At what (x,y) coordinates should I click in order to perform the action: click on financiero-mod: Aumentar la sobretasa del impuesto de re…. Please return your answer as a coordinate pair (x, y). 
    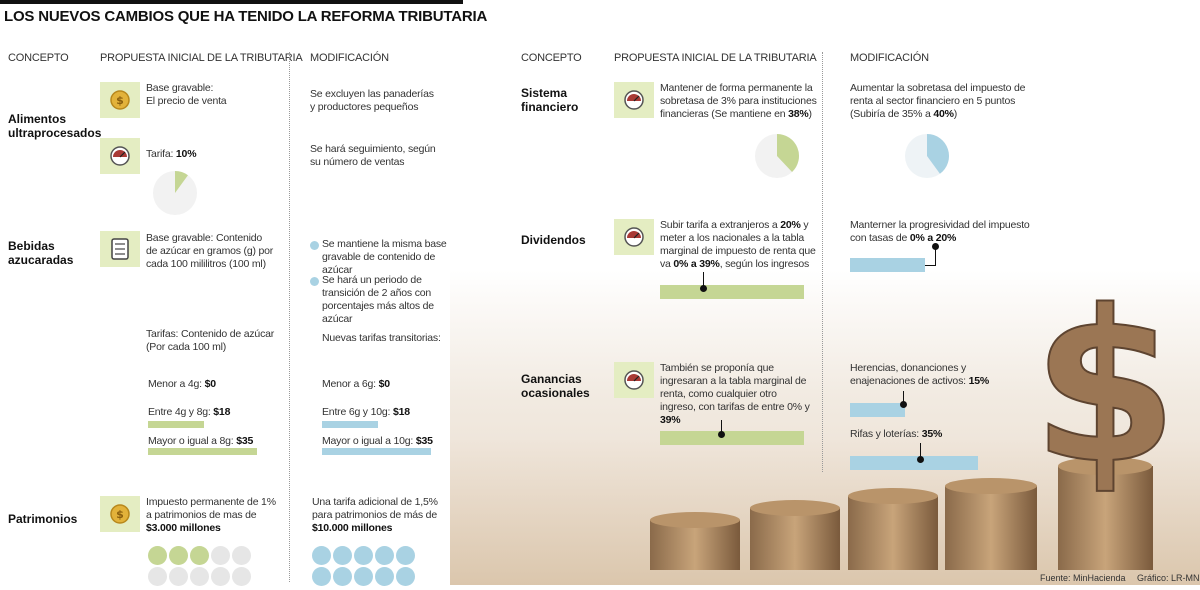
    Looking at the image, I should click on (938, 101).